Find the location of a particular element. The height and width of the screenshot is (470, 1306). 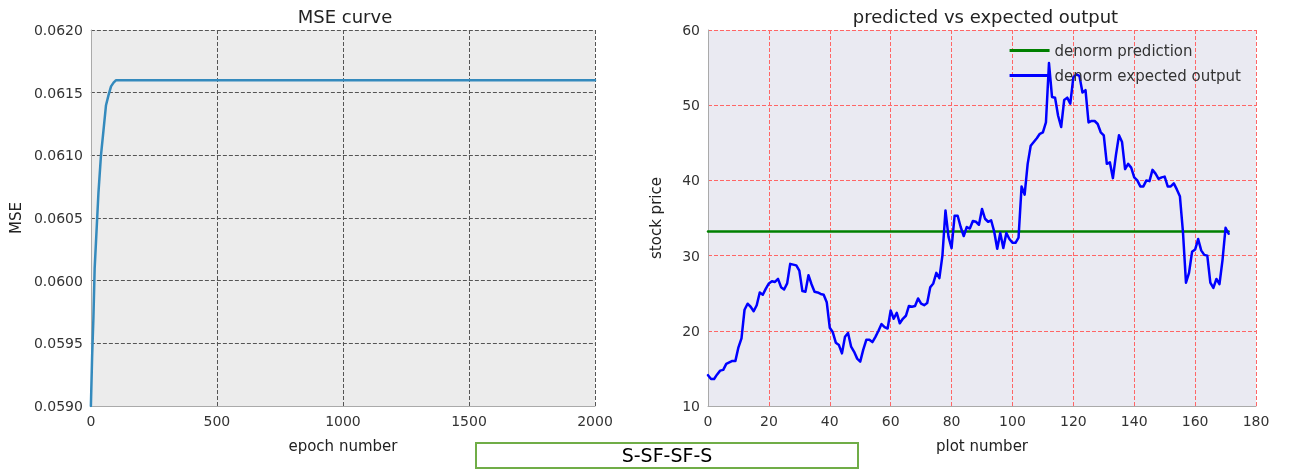

y-tick-label: 0.0590 is located at coordinates (58, 406).